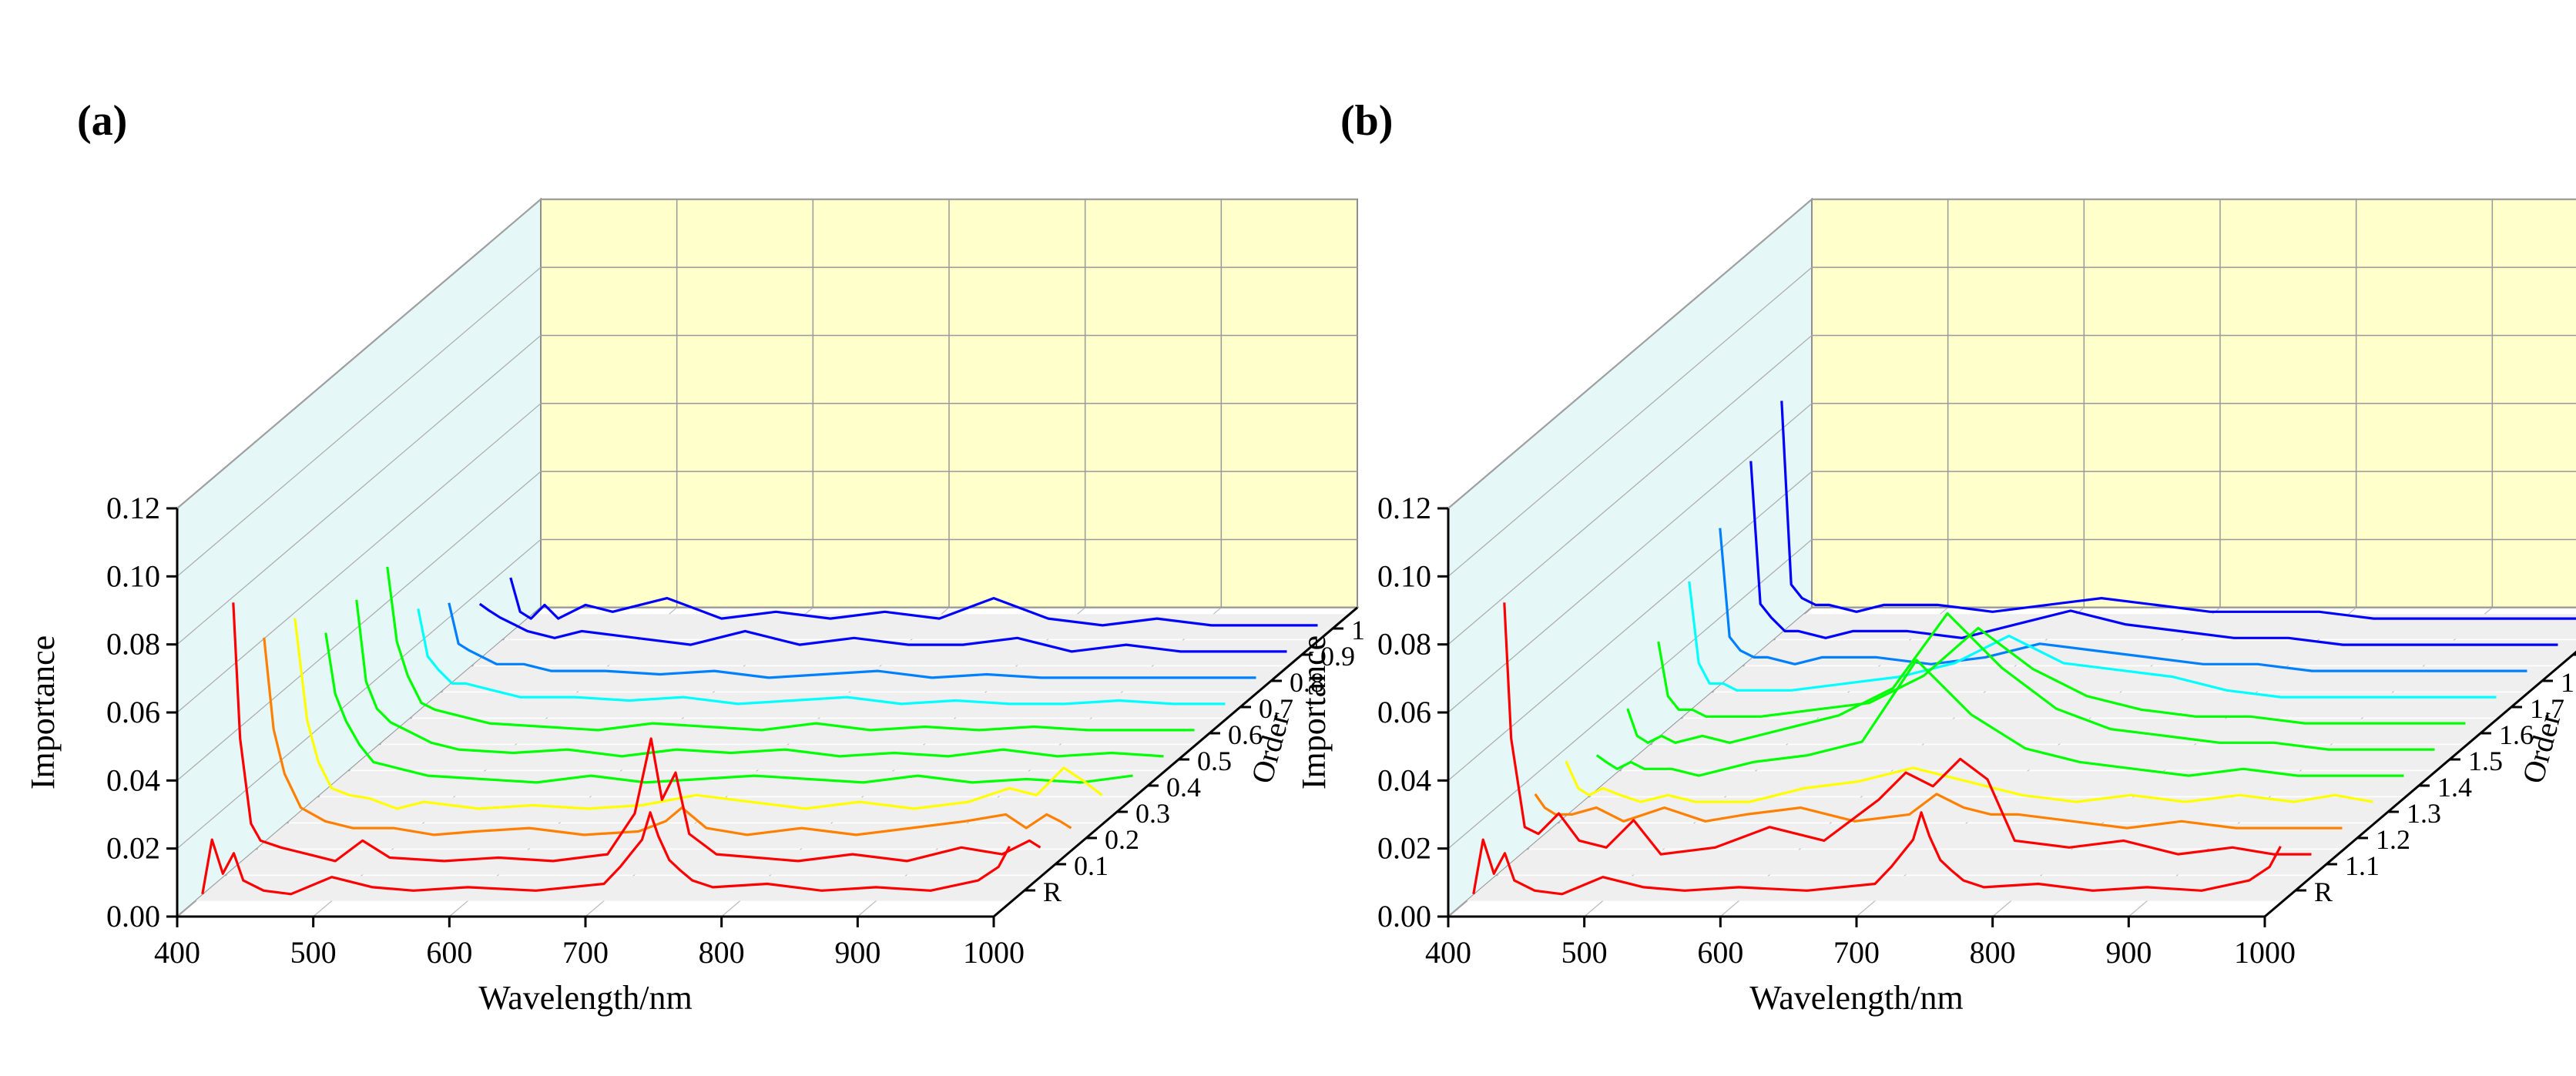 The image size is (2576, 1076). What do you see at coordinates (1245, 734) in the screenshot?
I see `order-tick-label: 0.6` at bounding box center [1245, 734].